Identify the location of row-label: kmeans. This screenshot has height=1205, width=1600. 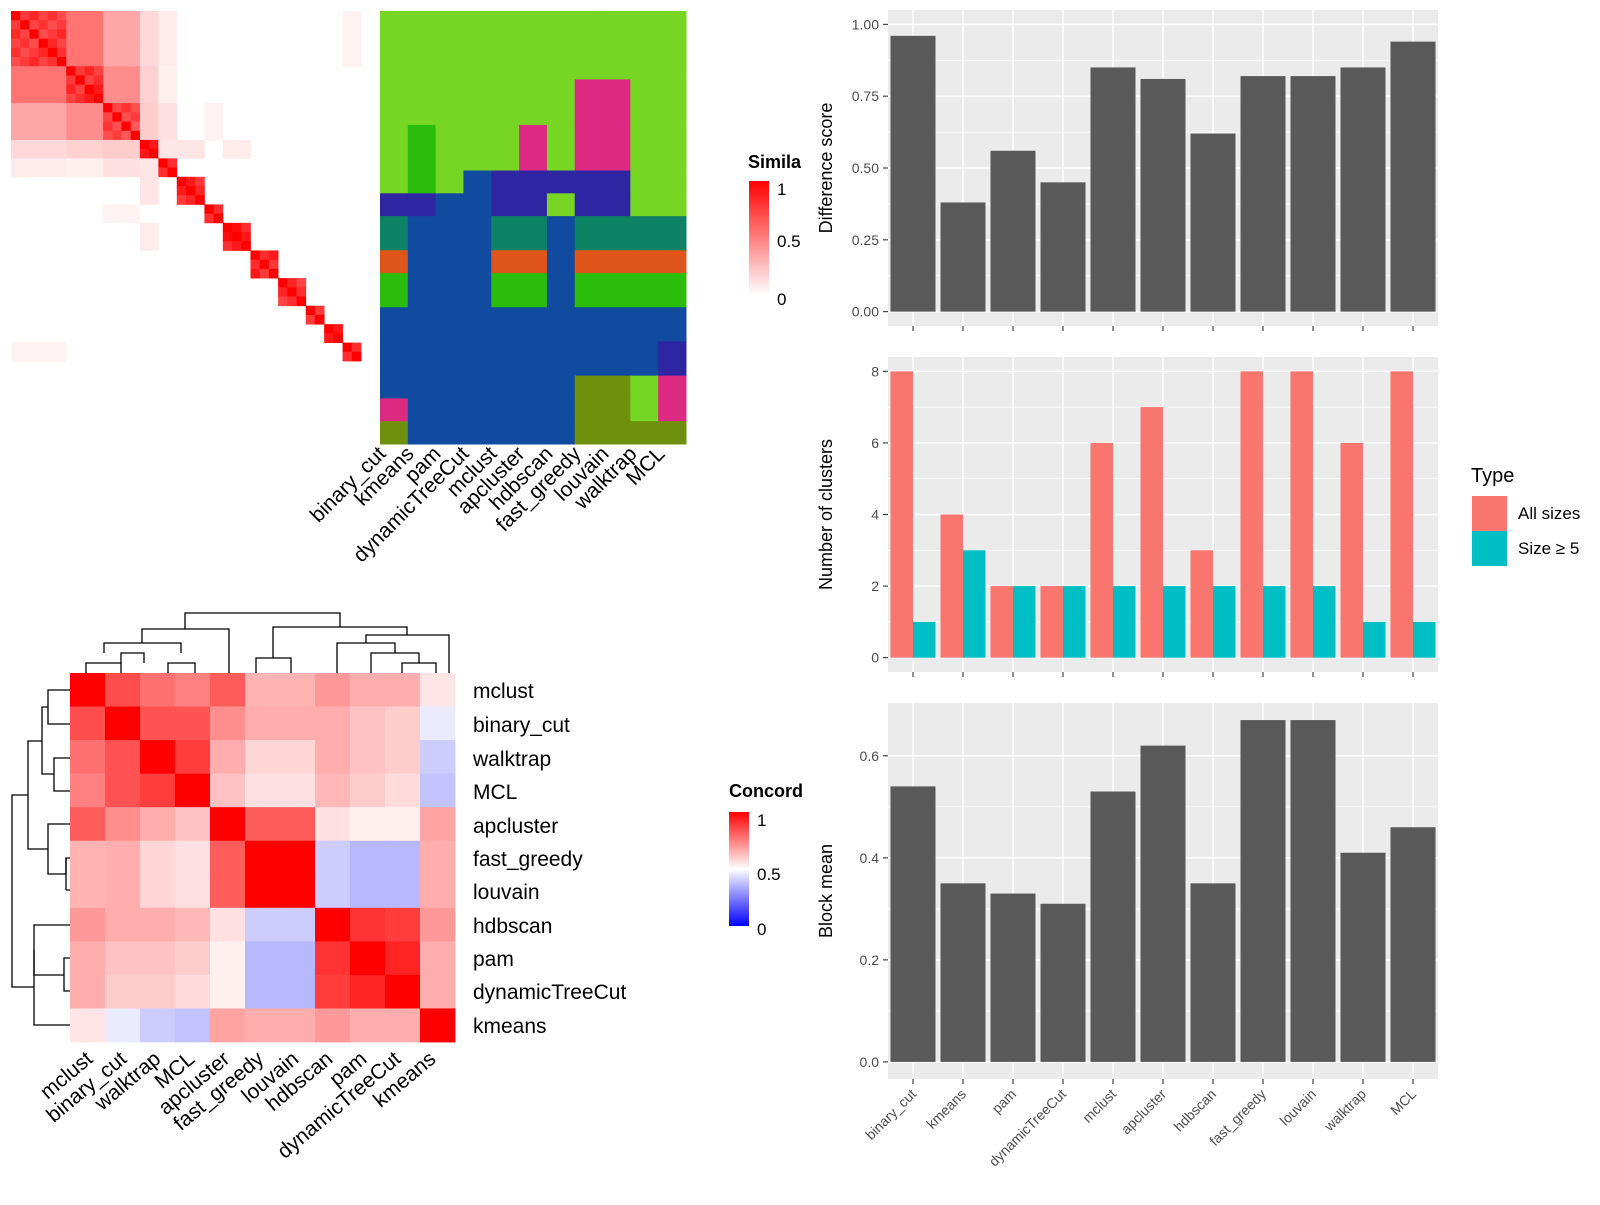
(510, 1026).